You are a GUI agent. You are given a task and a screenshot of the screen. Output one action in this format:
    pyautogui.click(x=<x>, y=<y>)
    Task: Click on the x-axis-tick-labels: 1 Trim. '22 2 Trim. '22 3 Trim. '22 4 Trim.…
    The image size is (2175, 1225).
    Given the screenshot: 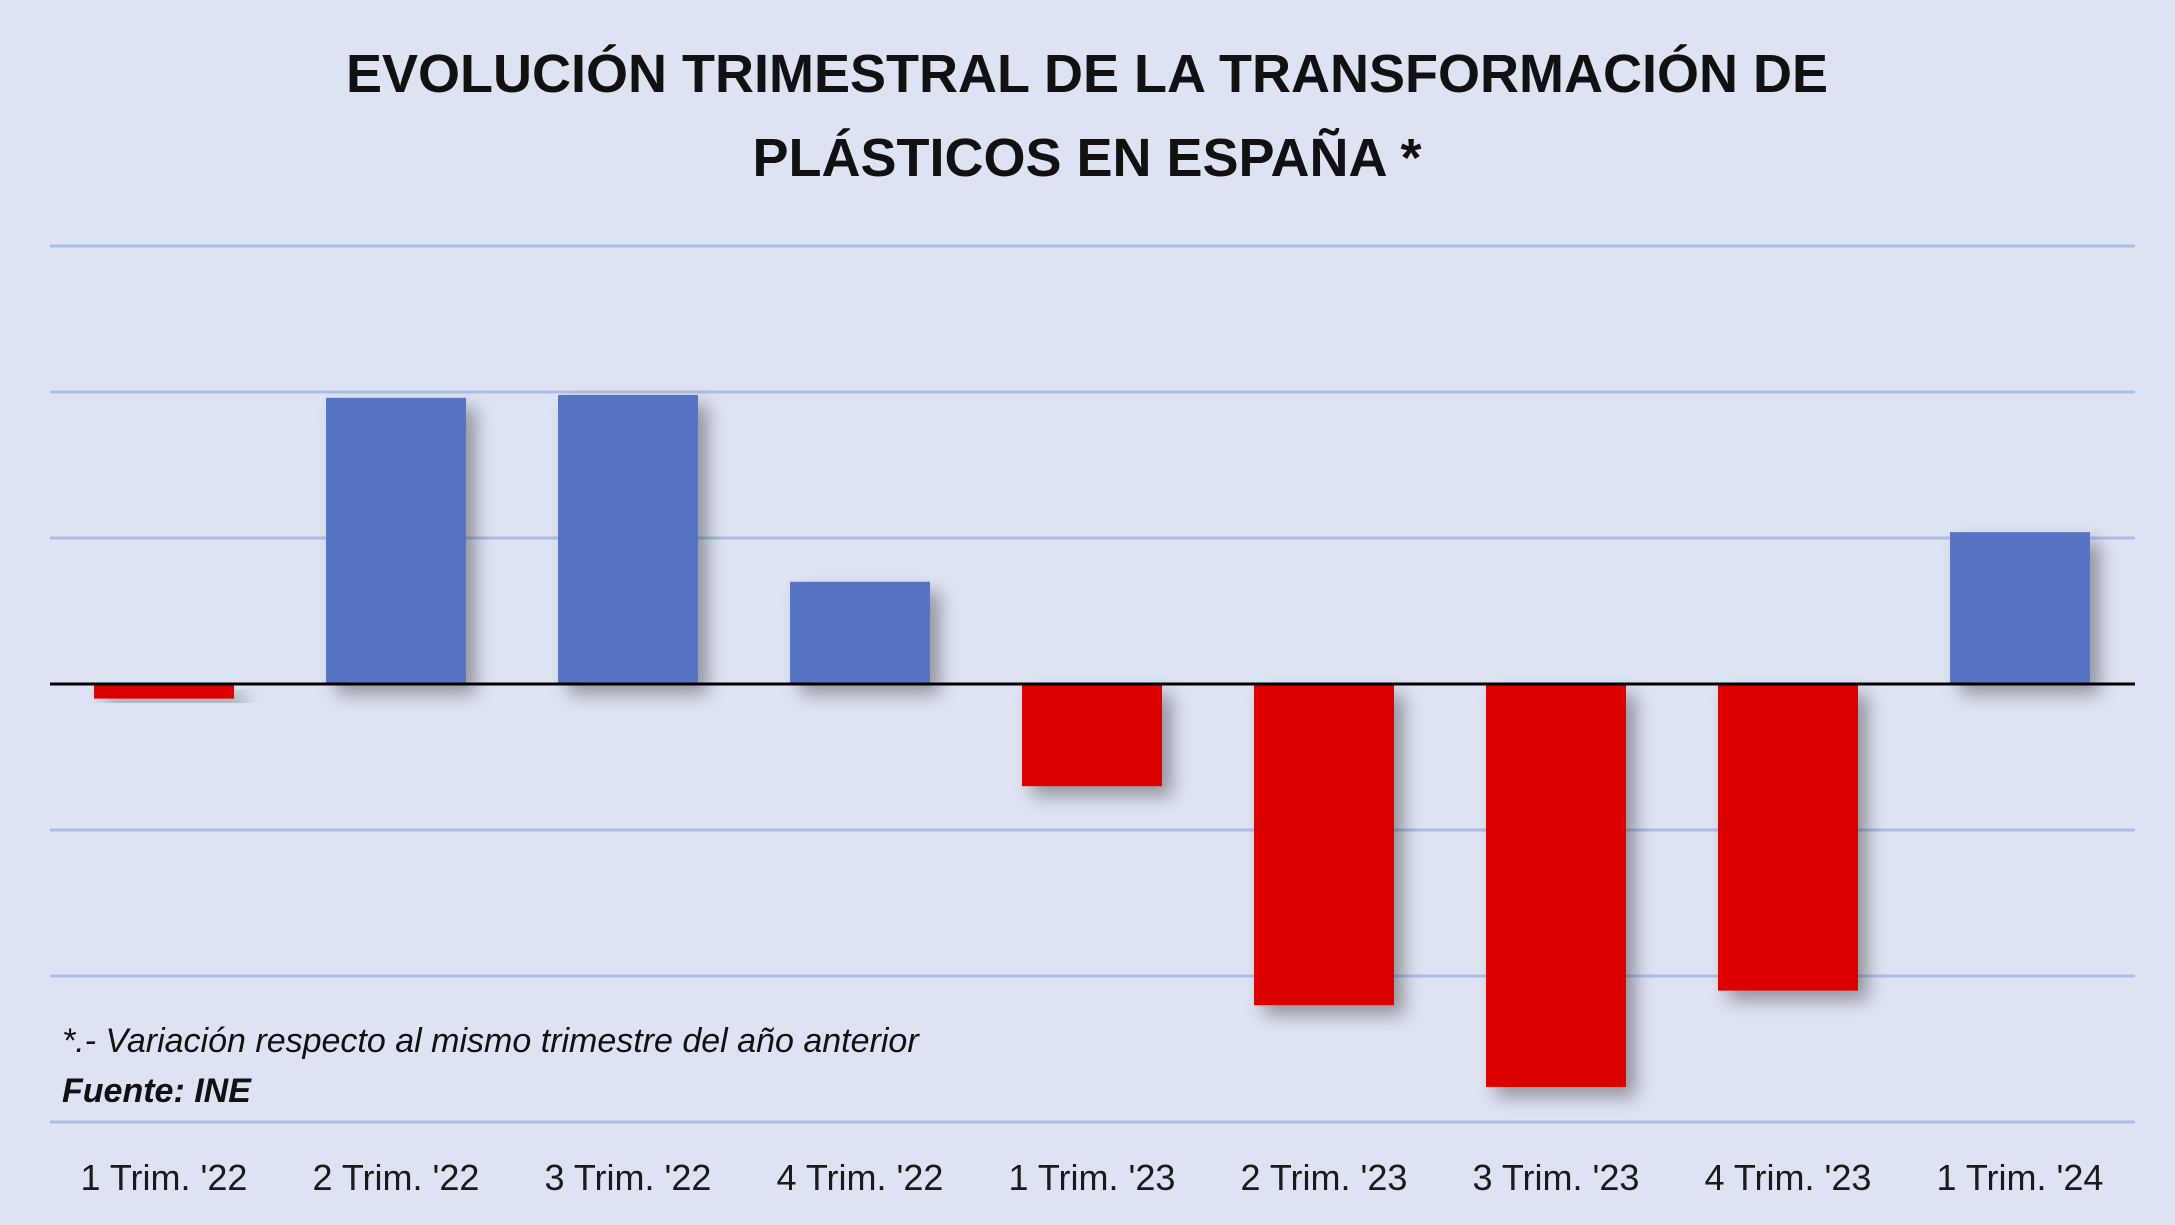 What is the action you would take?
    pyautogui.click(x=1092, y=1177)
    